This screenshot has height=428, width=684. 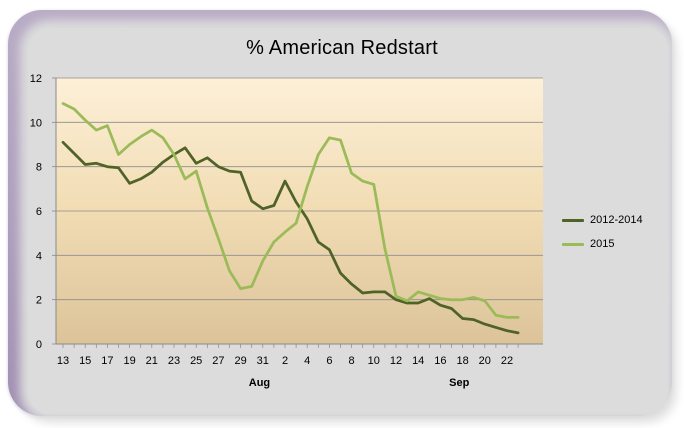 I want to click on legend-swatch-2012-2014, so click(x=573, y=220).